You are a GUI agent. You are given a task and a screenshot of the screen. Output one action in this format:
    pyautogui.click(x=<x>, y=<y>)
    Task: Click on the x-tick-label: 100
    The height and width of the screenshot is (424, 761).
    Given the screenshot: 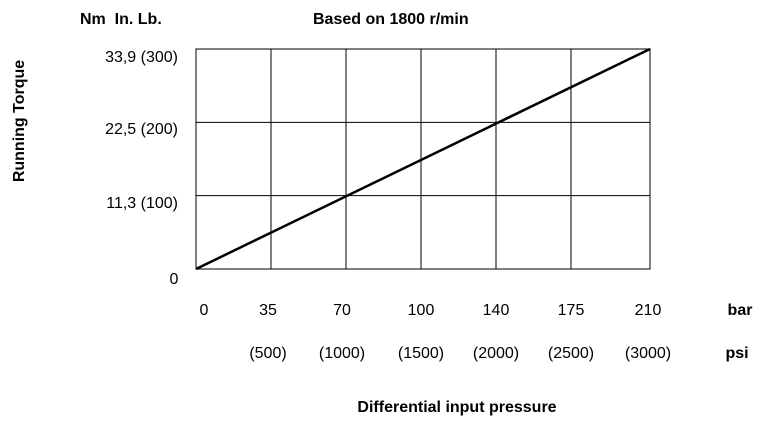 What is the action you would take?
    pyautogui.click(x=421, y=310)
    